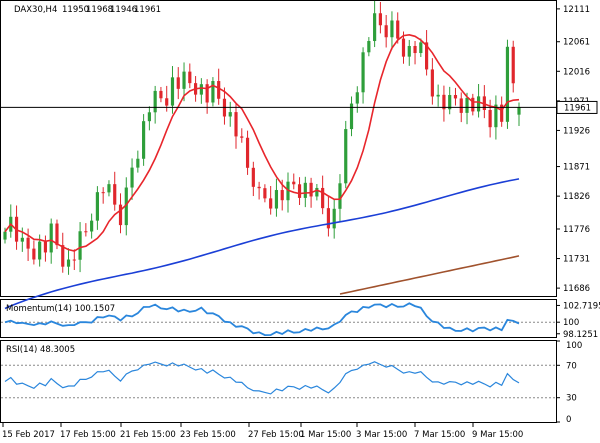 The width and height of the screenshot is (600, 443). I want to click on last-price-box, so click(577, 107).